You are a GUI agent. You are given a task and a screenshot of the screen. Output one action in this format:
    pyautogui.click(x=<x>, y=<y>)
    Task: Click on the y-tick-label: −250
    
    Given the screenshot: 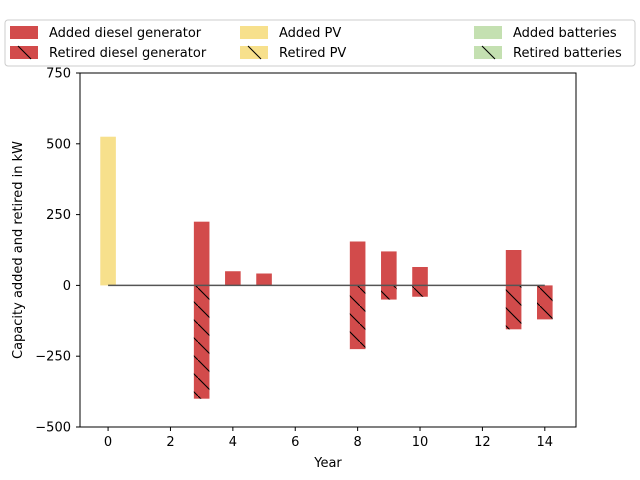 What is the action you would take?
    pyautogui.click(x=53, y=357)
    